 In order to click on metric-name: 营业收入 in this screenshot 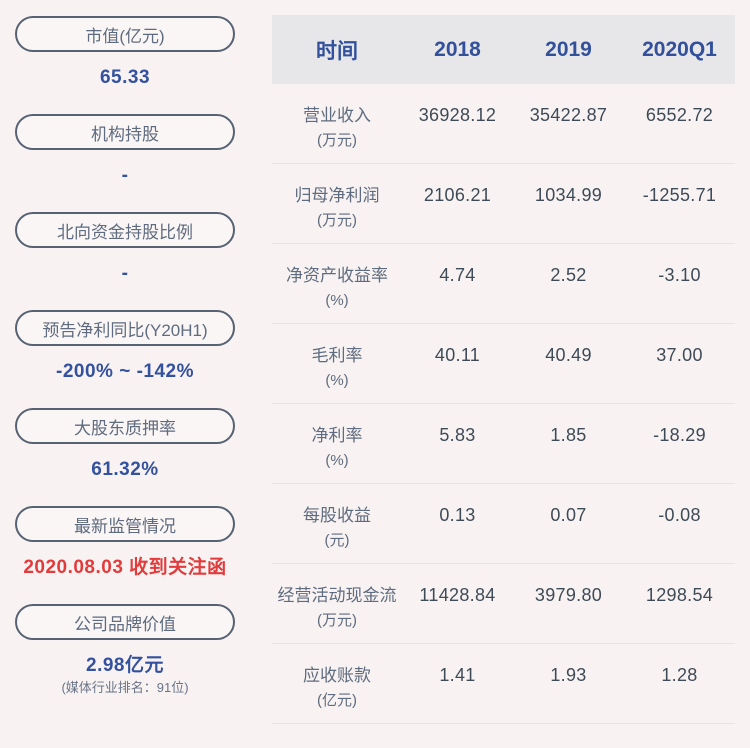, I will do `click(337, 115)`.